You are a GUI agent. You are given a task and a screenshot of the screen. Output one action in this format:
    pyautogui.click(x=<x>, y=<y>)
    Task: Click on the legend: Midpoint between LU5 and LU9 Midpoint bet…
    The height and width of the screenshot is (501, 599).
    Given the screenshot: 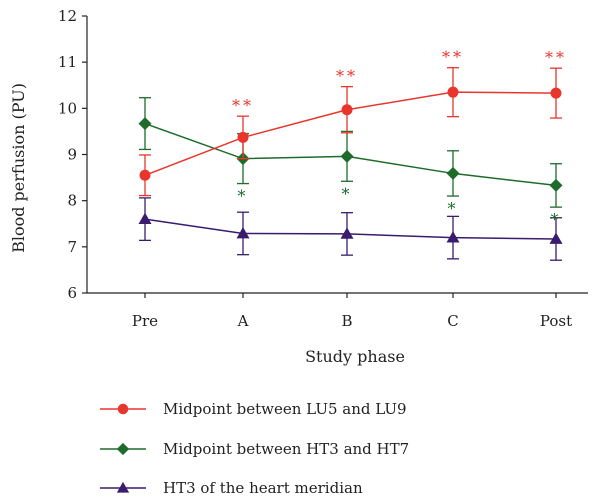 What is the action you would take?
    pyautogui.click(x=254, y=448)
    